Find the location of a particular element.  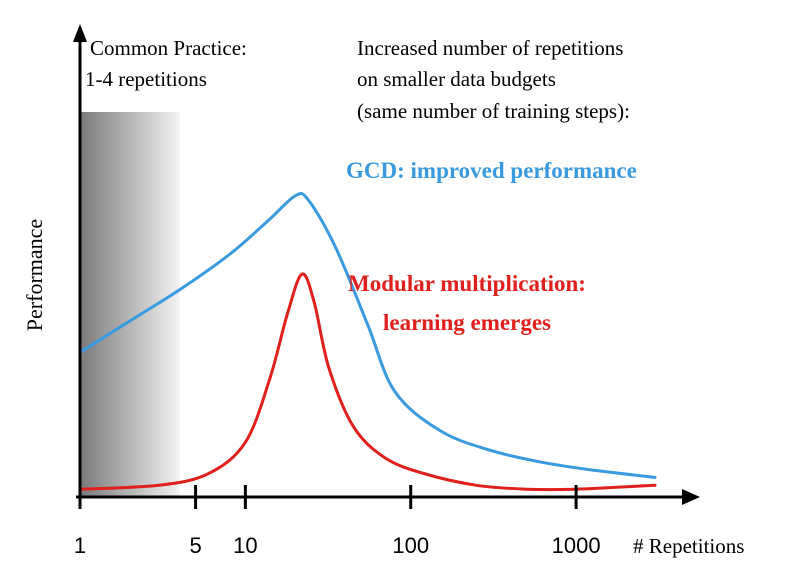

x-axis-arrowhead is located at coordinates (691, 497).